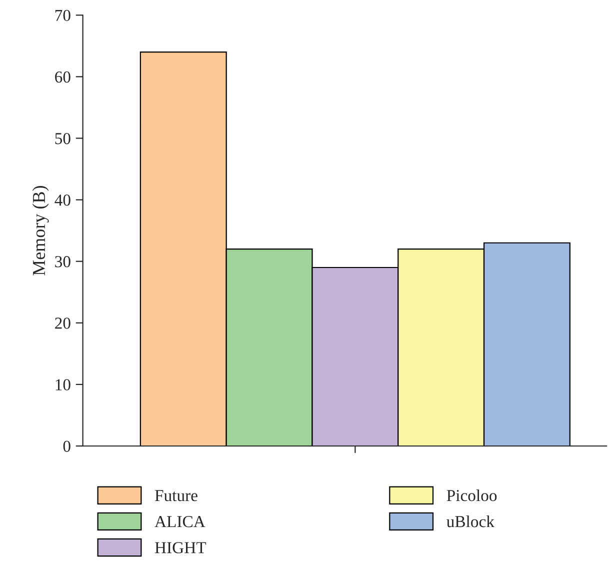  Describe the element at coordinates (176, 496) in the screenshot. I see `legend-label: Future` at that location.